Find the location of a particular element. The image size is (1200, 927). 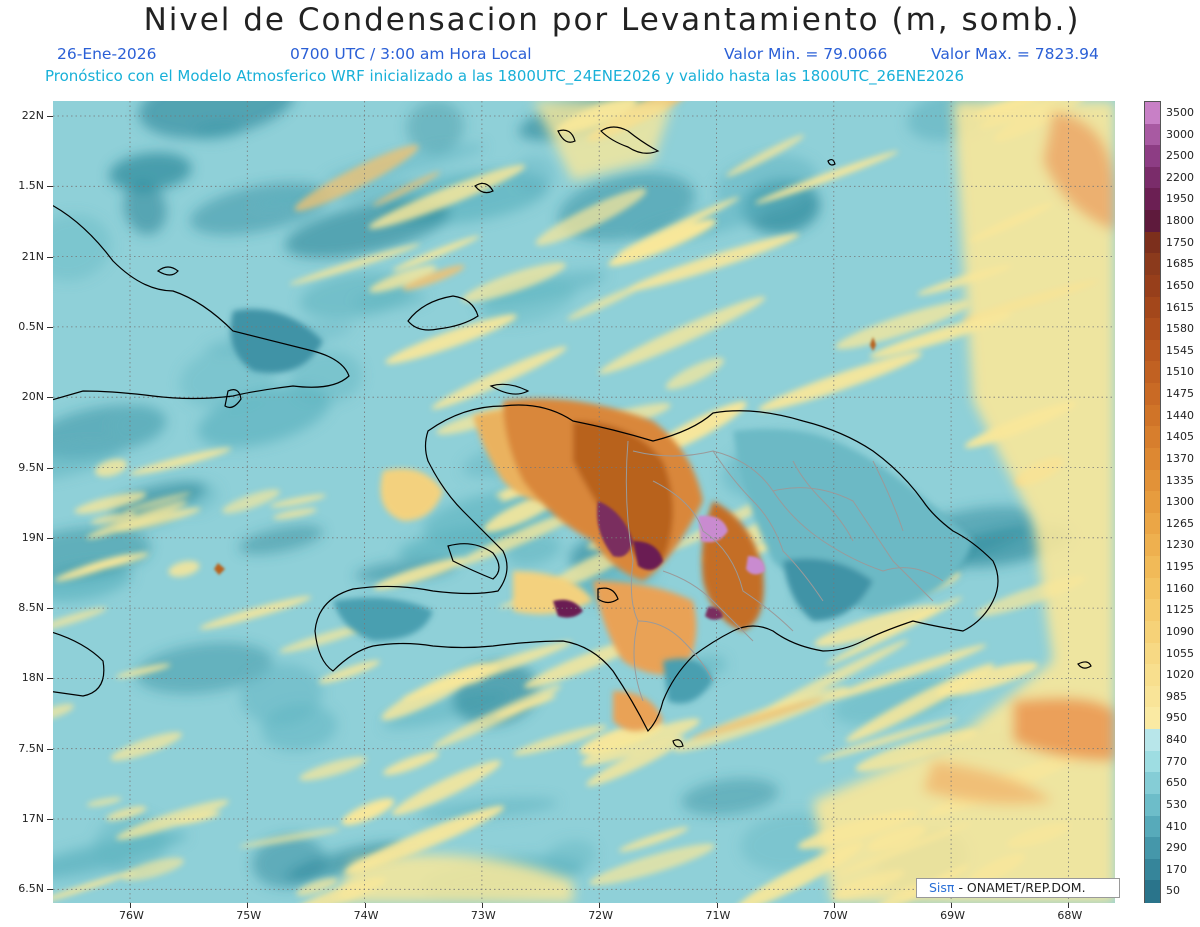

colorbar-label: 770 is located at coordinates (1176, 761).